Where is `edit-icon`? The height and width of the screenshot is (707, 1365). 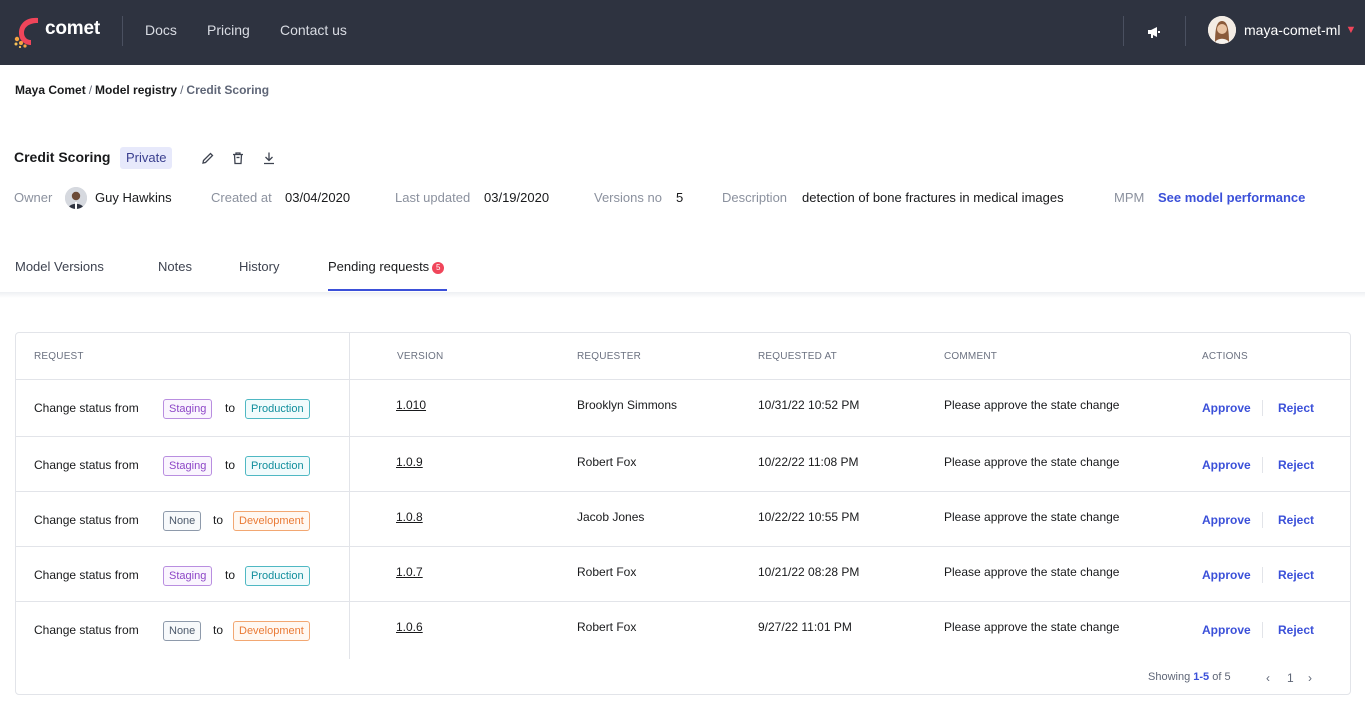
edit-icon is located at coordinates (208, 158).